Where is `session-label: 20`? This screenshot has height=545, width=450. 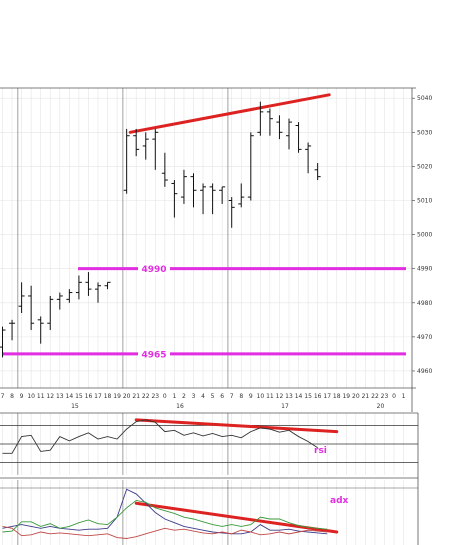 session-label: 20 is located at coordinates (381, 406).